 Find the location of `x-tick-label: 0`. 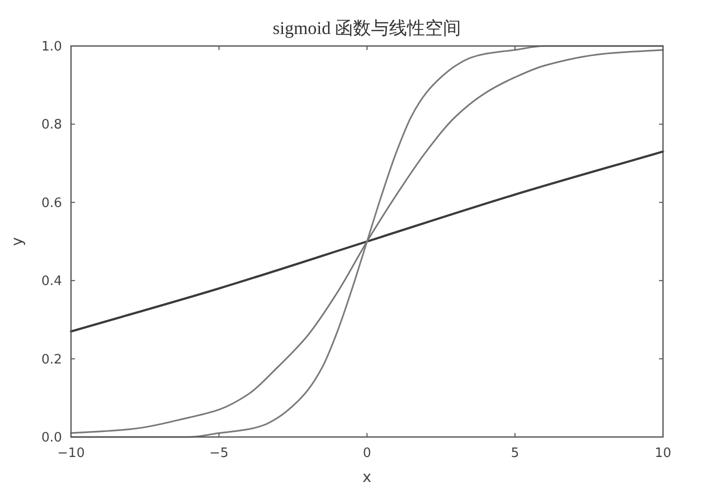

x-tick-label: 0 is located at coordinates (367, 453).